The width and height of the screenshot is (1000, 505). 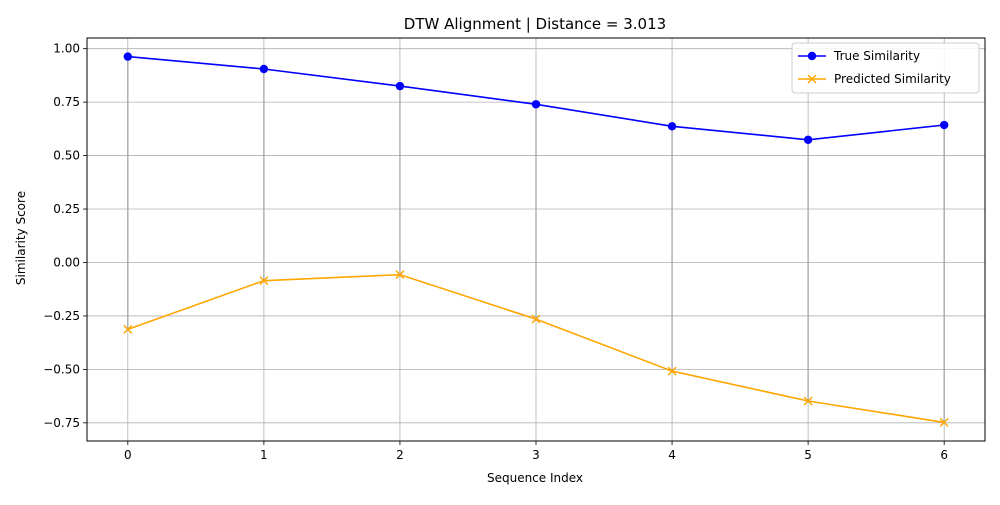 I want to click on x-tick-label: 4, so click(x=672, y=455).